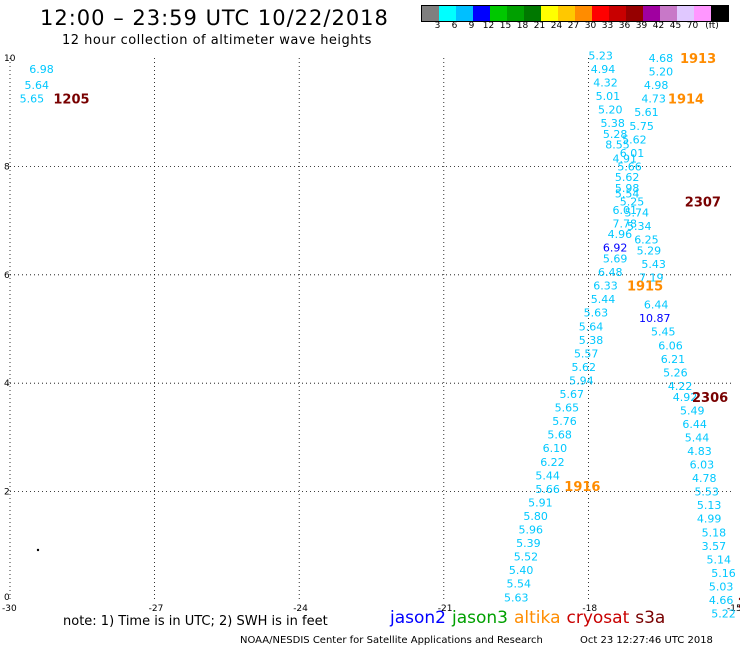 The image size is (740, 650). Describe the element at coordinates (661, 72) in the screenshot. I see `wave-height-value: 5.20` at that location.